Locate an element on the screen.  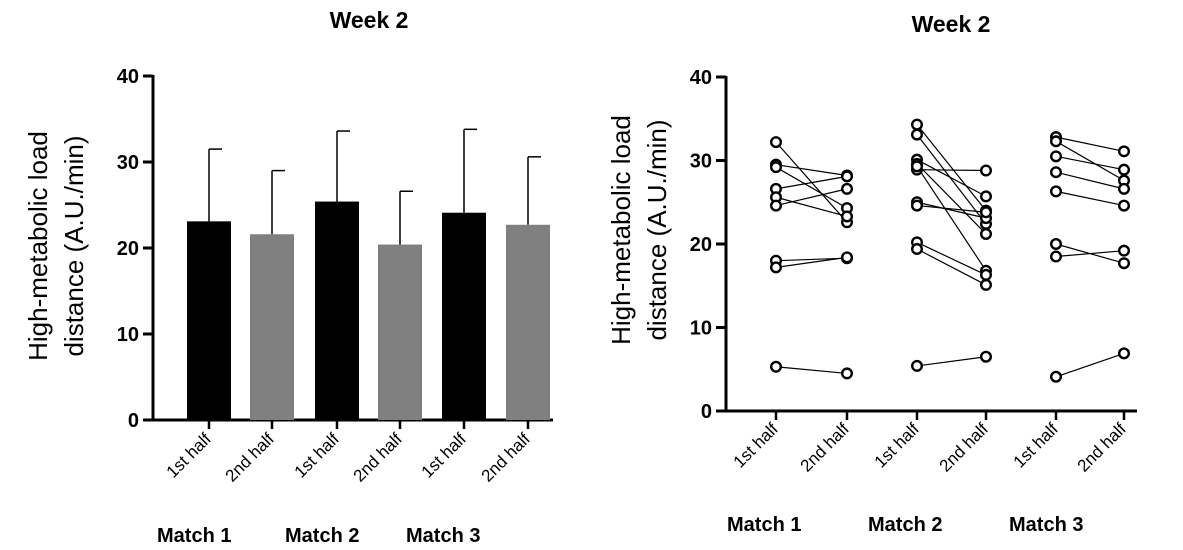
bar-chart-y-tick-label: 10 is located at coordinates (128, 335).